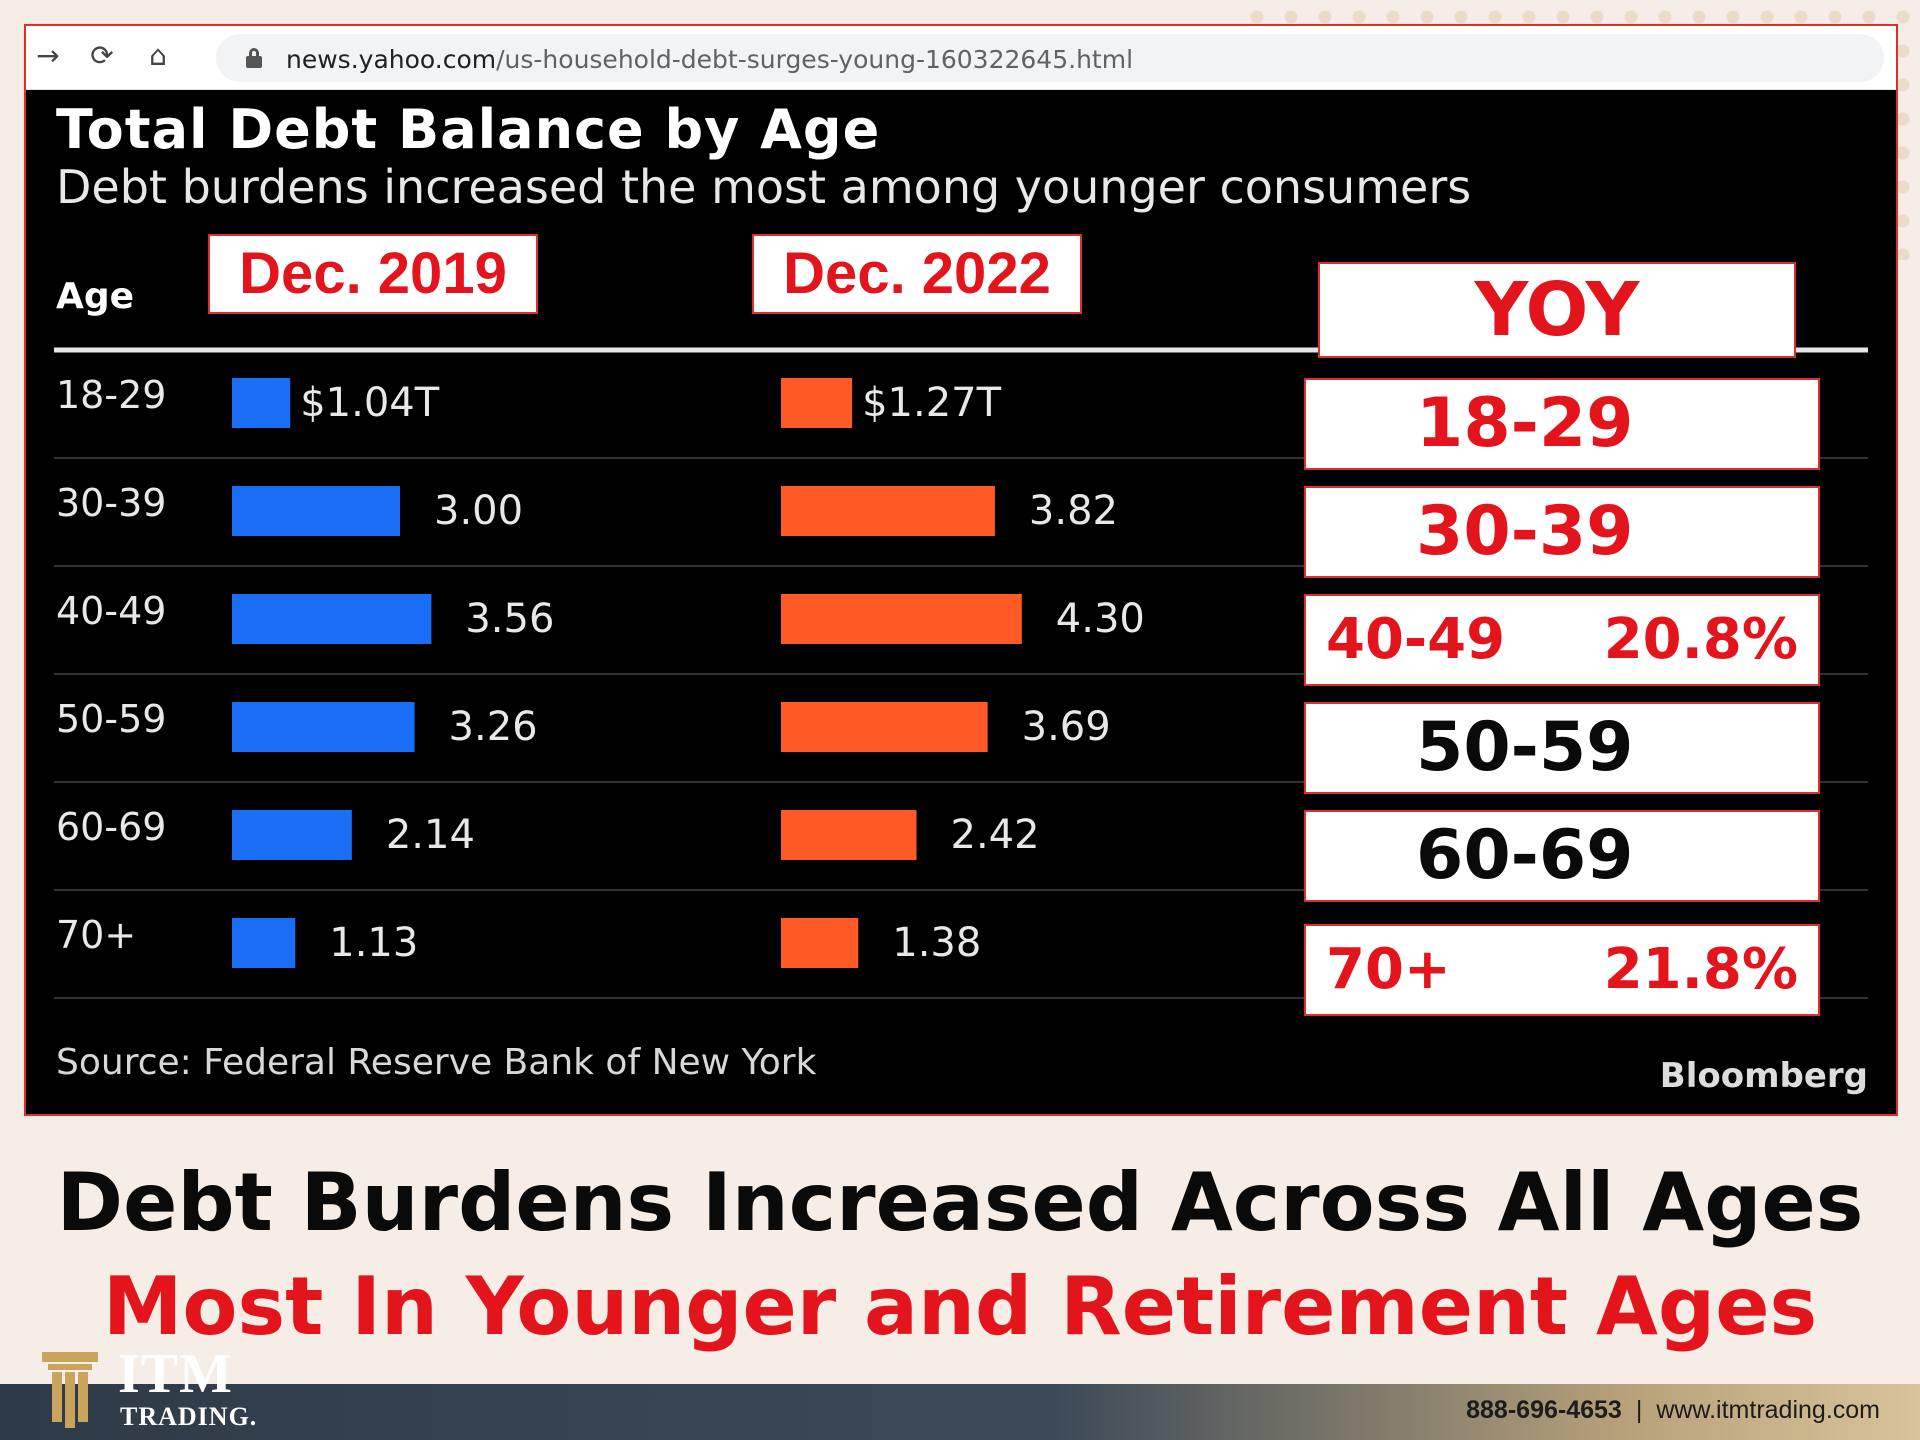 This screenshot has height=1440, width=1920. I want to click on logo-text-trading: TRADING., so click(189, 1416).